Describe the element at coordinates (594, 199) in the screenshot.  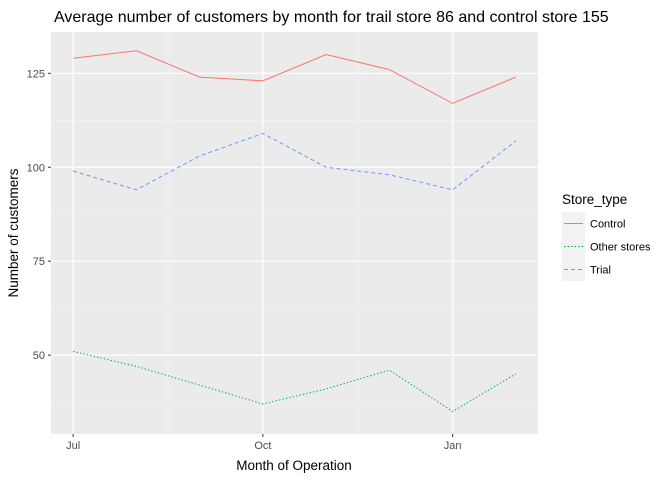
I see `legend-title: Store_type` at that location.